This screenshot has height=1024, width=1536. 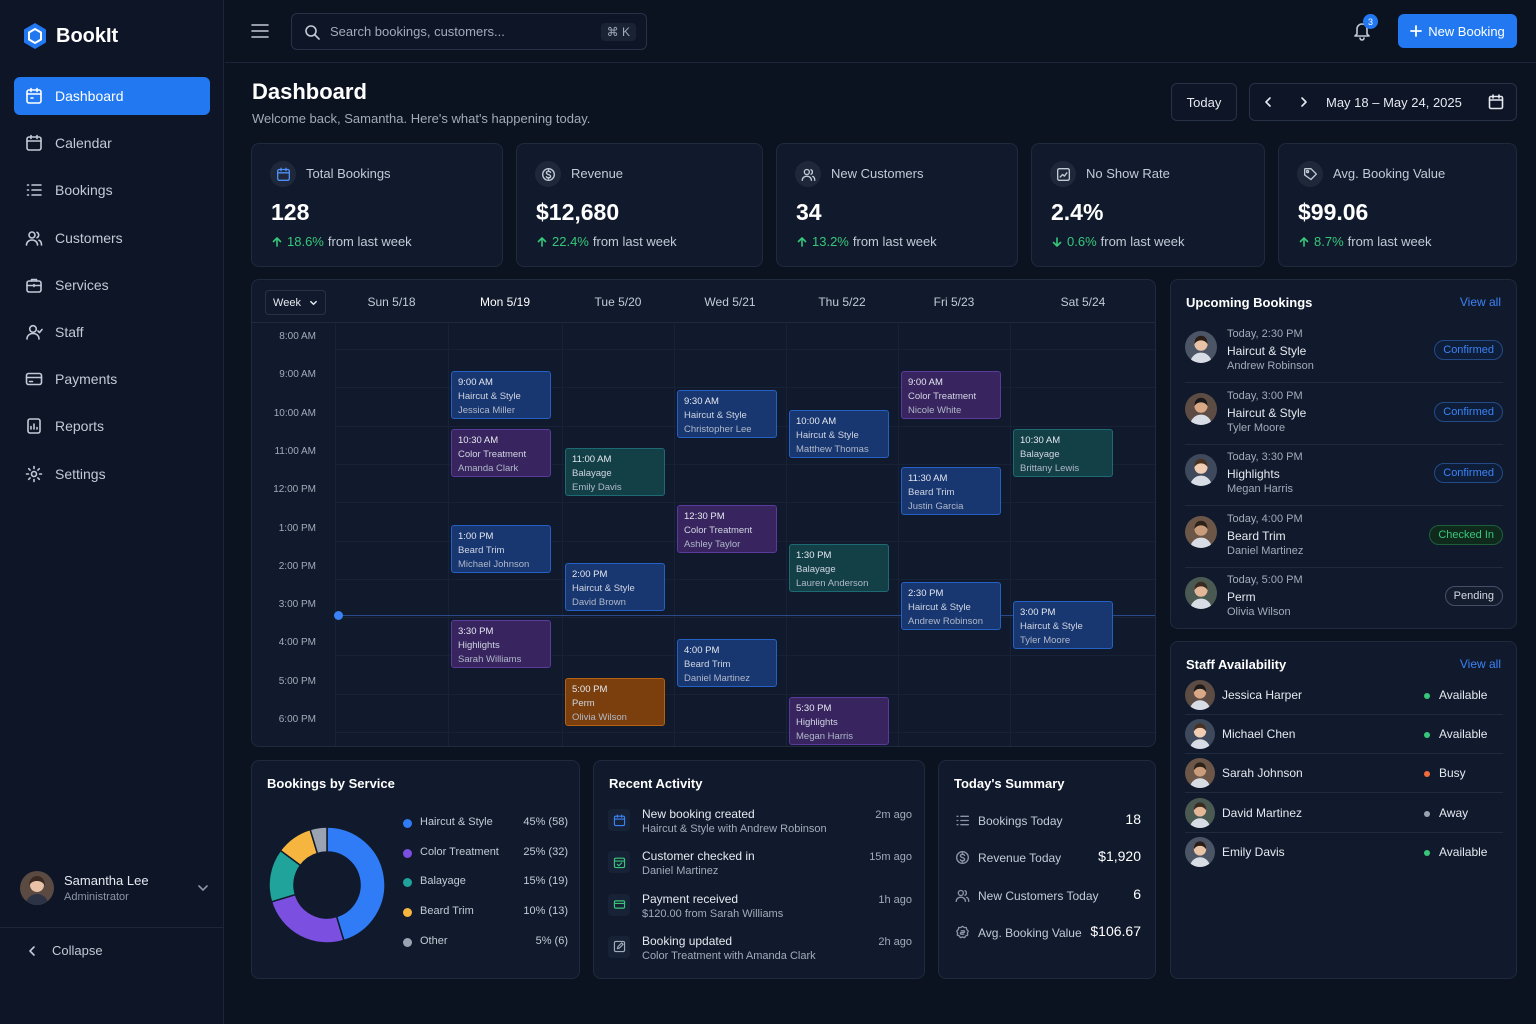 I want to click on arrow-up-icon, so click(x=802, y=241).